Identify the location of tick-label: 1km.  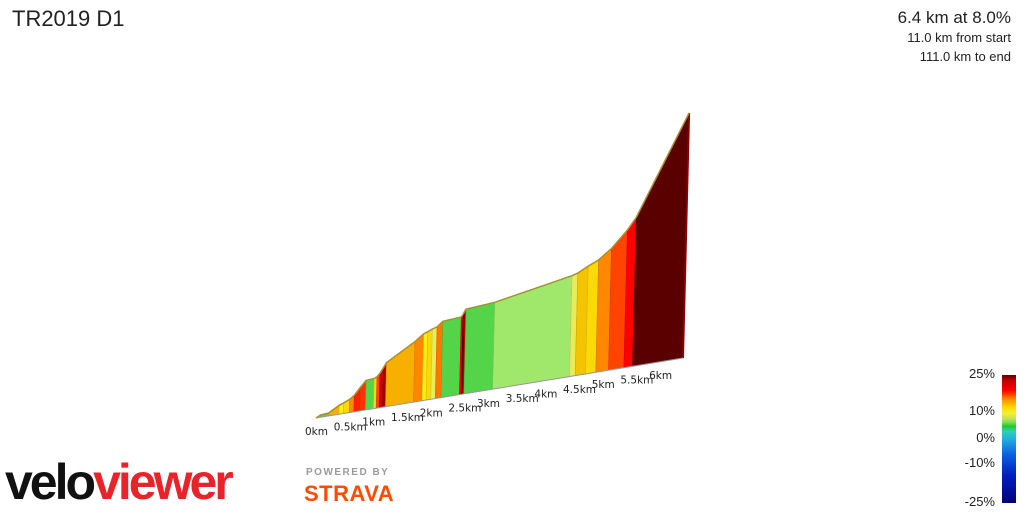
(373, 423).